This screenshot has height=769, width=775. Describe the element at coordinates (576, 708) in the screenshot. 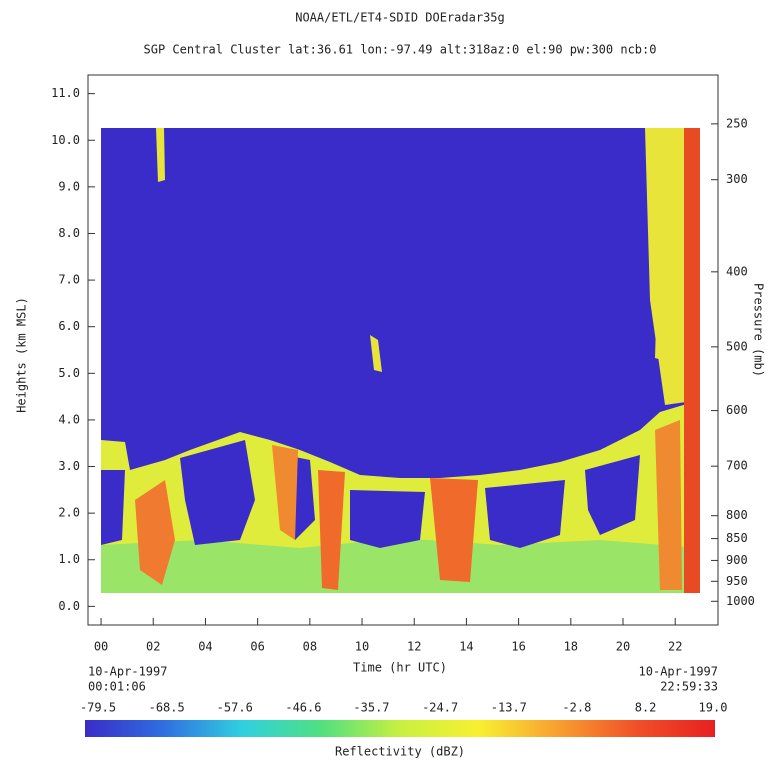

I see `colorbar-tick-label: -2.8` at that location.